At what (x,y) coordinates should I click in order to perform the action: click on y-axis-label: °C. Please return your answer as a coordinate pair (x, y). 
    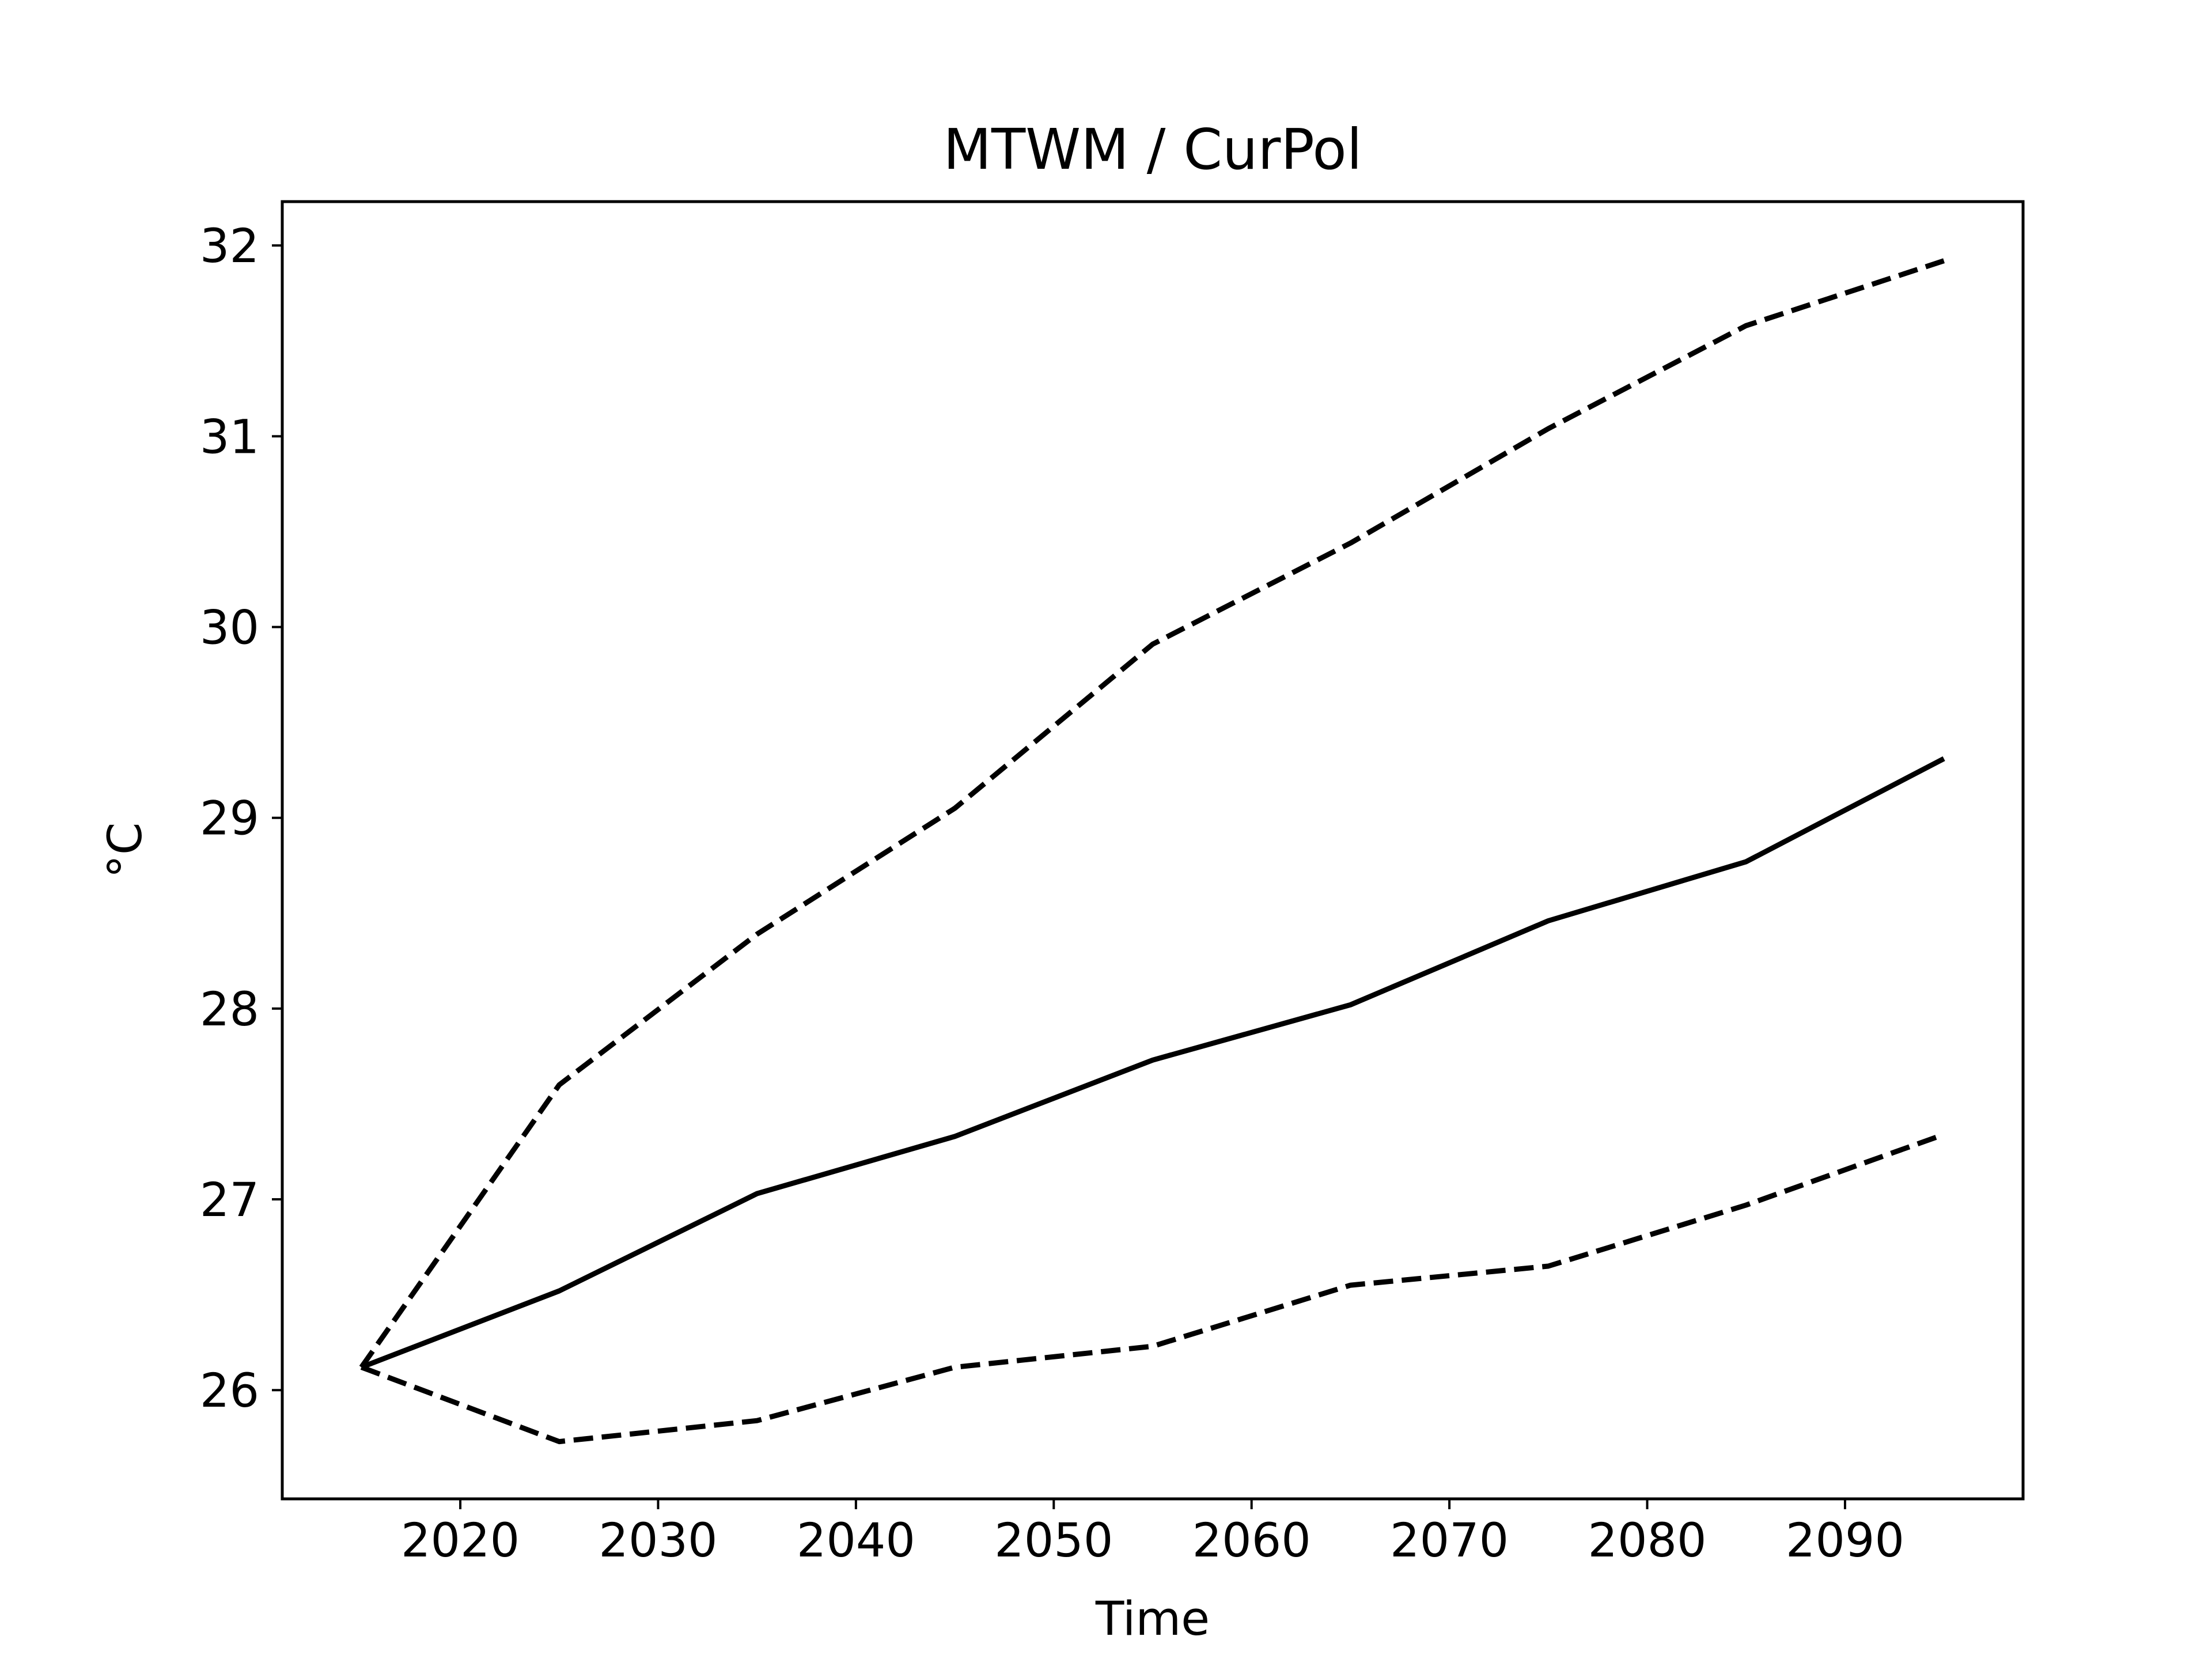
    Looking at the image, I should click on (126, 850).